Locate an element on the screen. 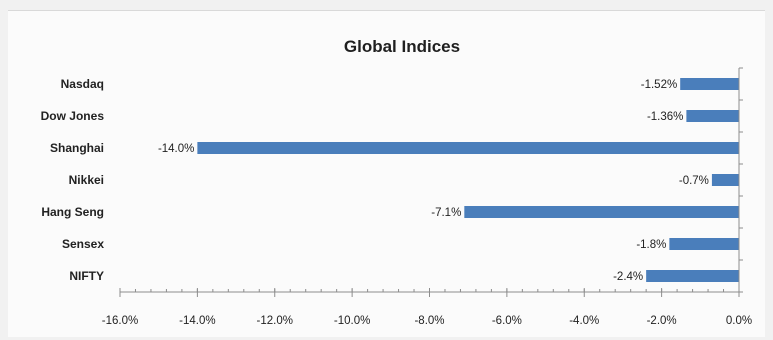 Image resolution: width=773 pixels, height=340 pixels. bar-nifty is located at coordinates (692, 276).